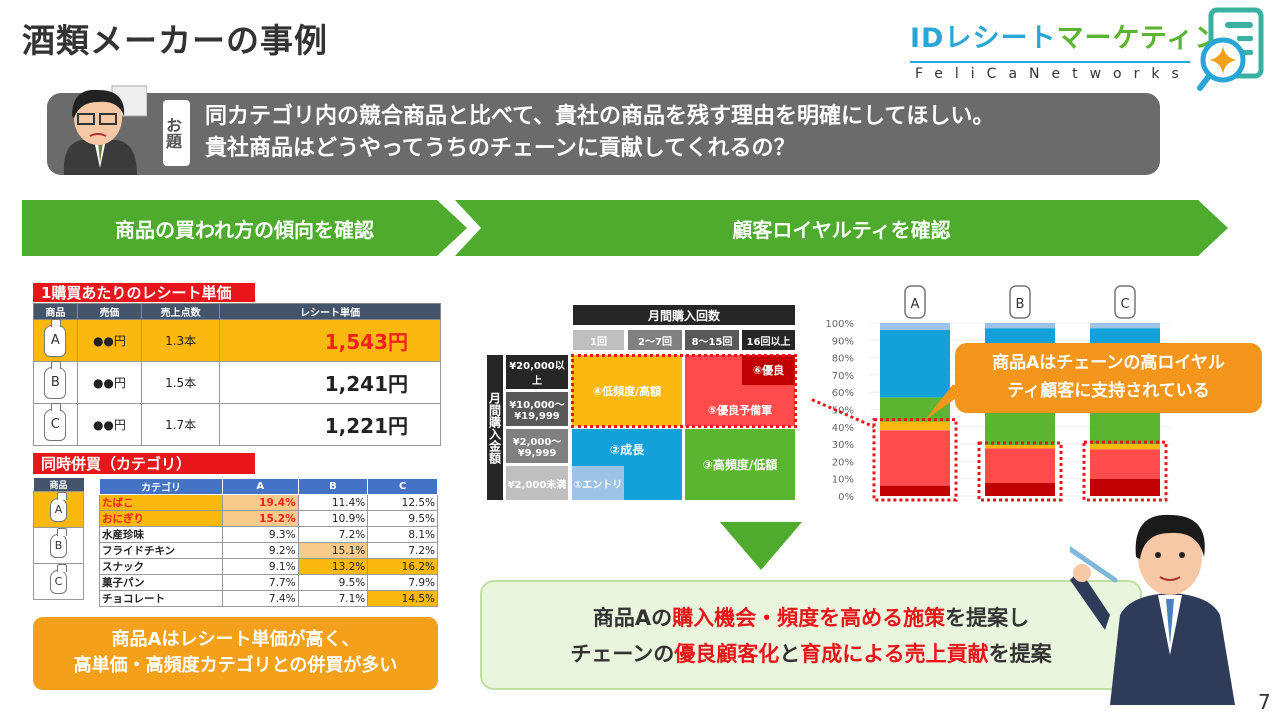 The width and height of the screenshot is (1280, 720). What do you see at coordinates (161, 582) in the screenshot?
I see `category-cell: 菓子パン` at bounding box center [161, 582].